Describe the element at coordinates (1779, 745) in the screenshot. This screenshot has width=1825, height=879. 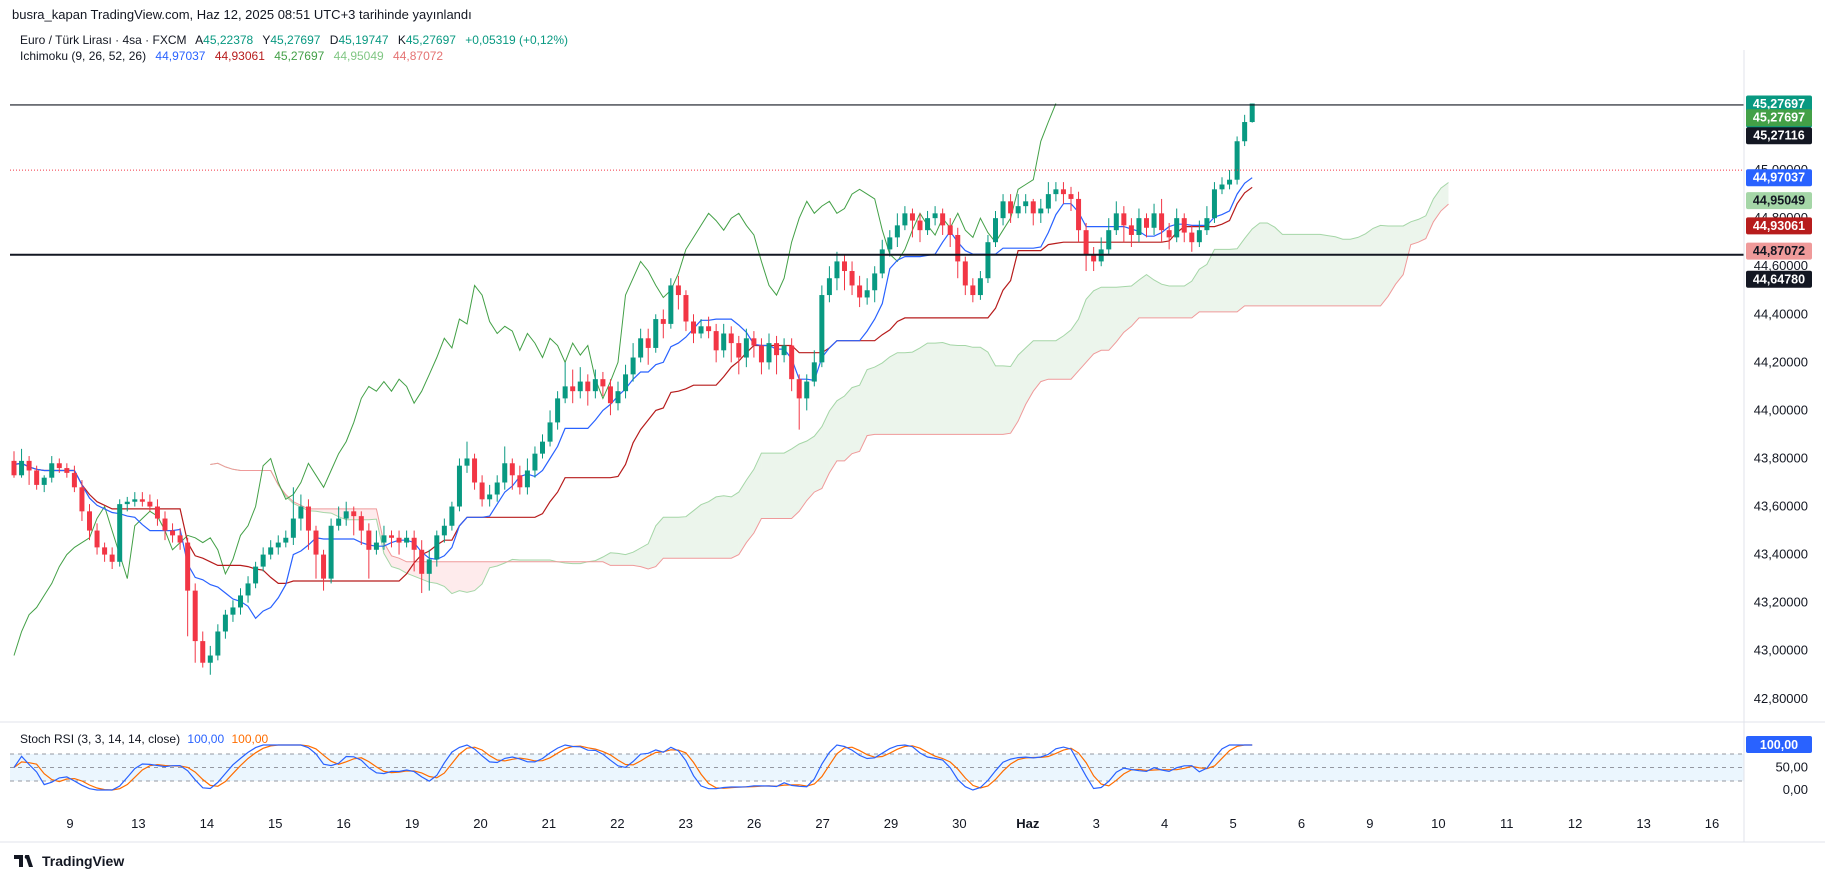
I see `stoch-badge-text: 100,00` at that location.